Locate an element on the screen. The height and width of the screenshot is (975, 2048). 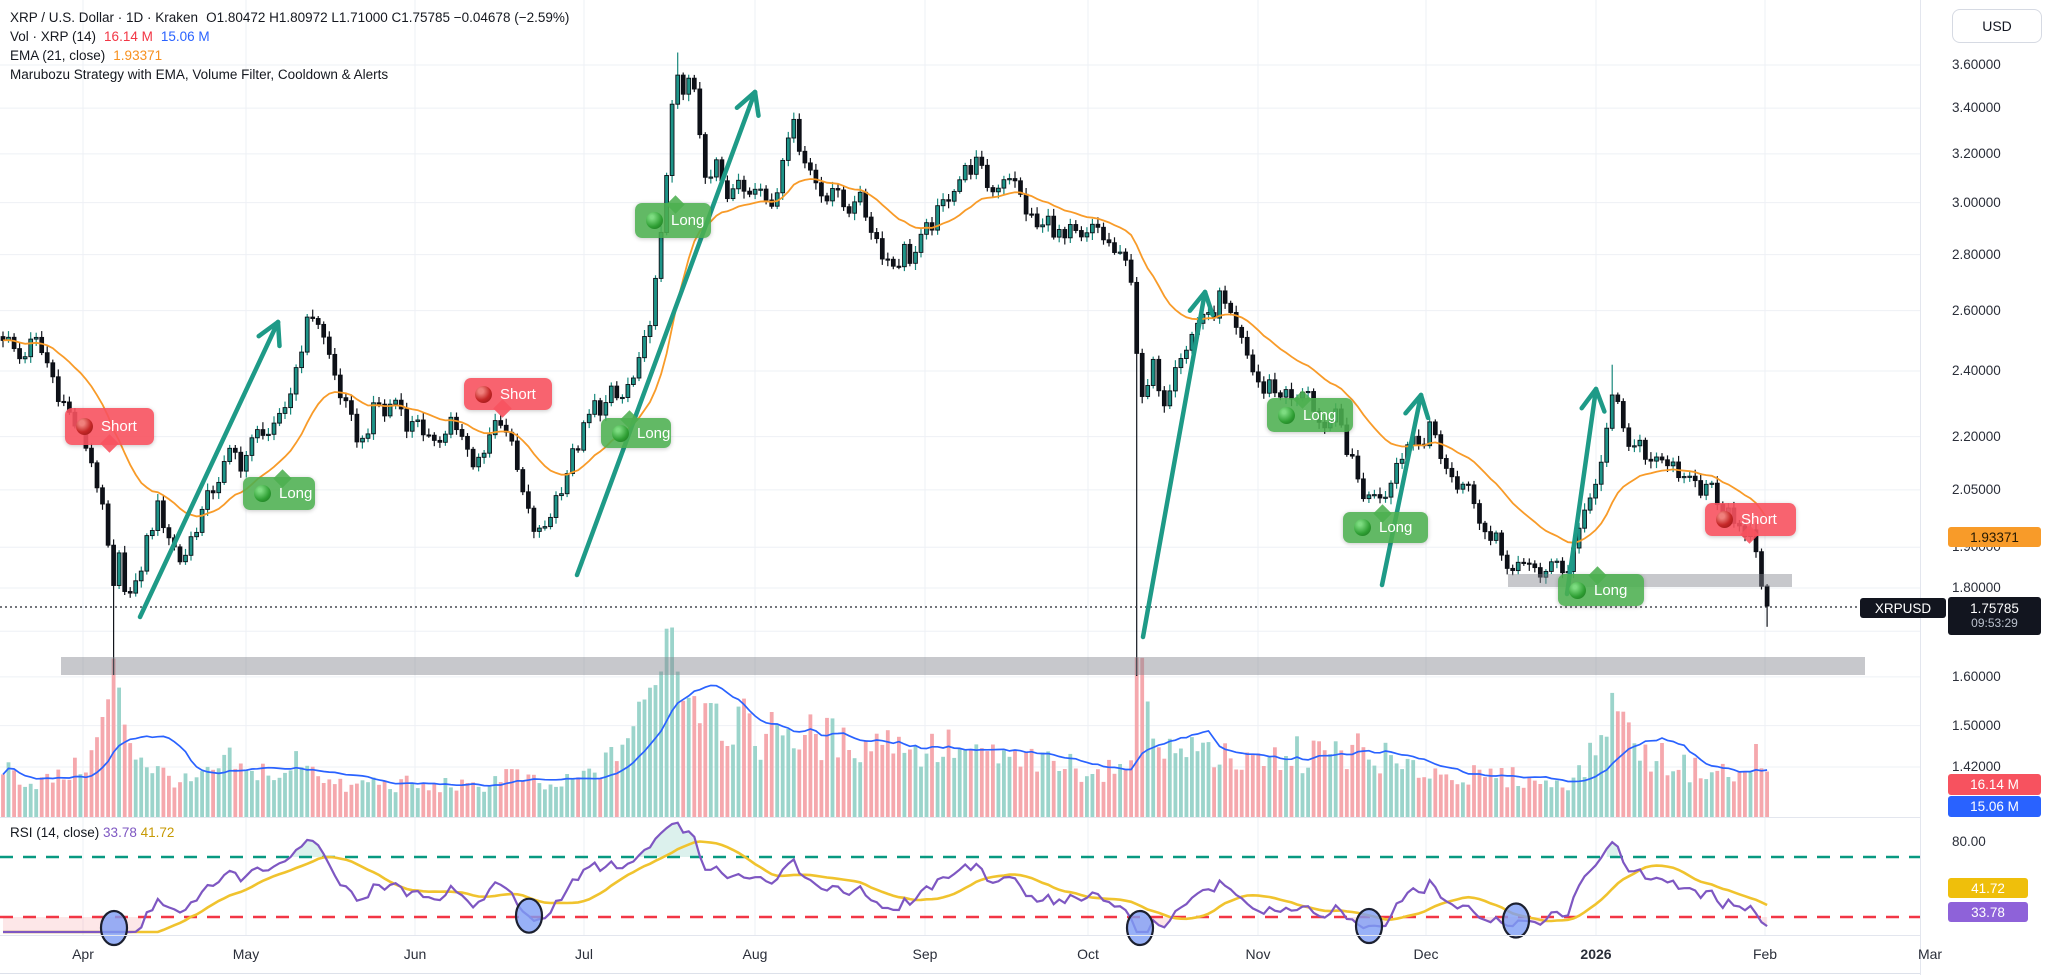
pane-separator-rsi is located at coordinates (1024, 817).